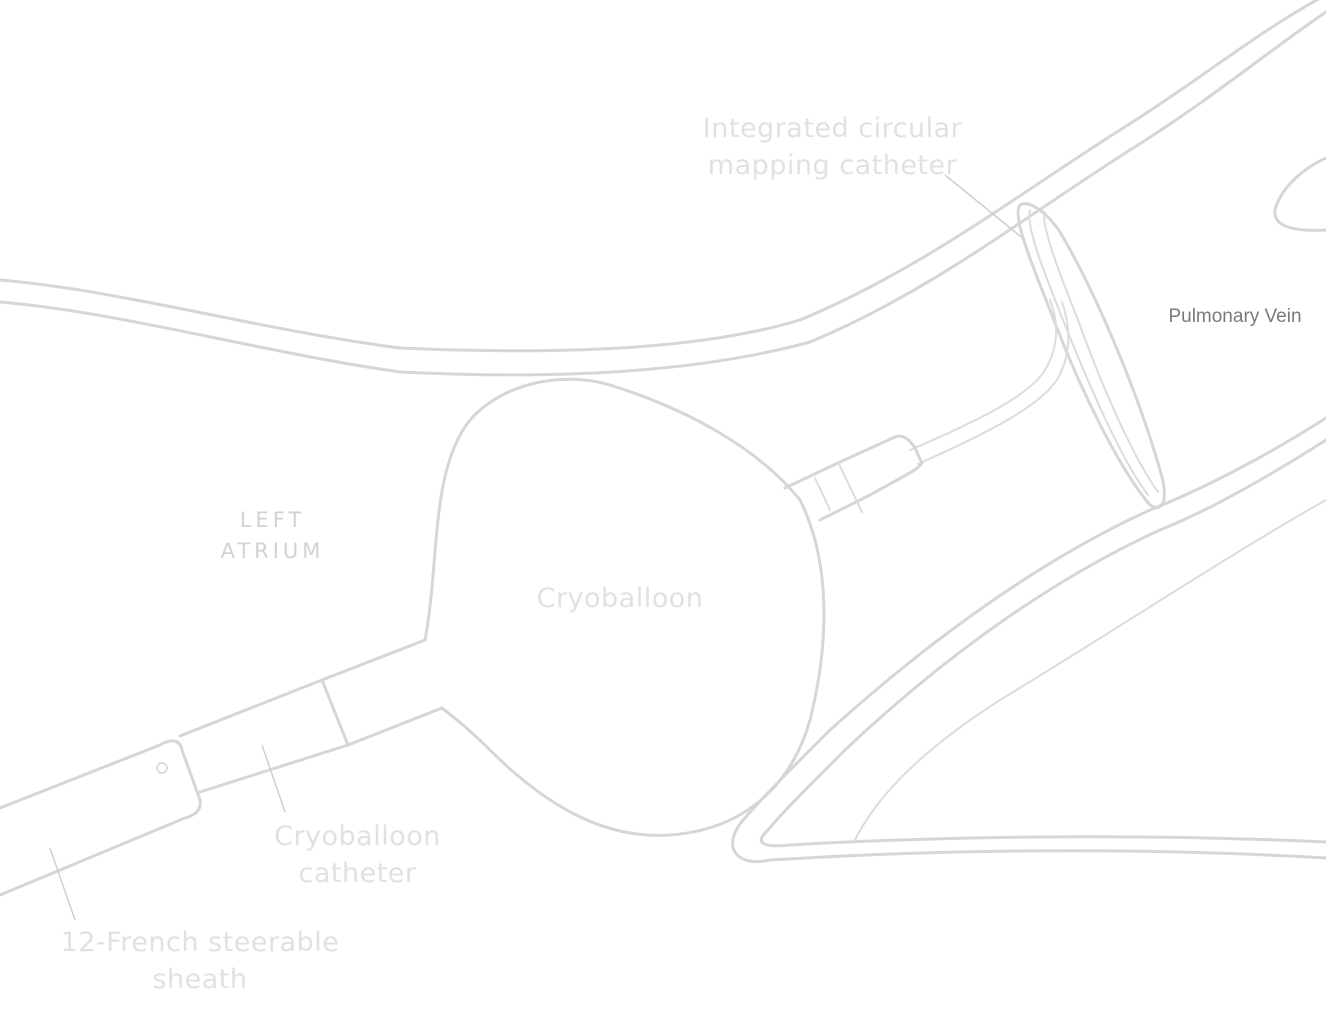 The height and width of the screenshot is (1028, 1326). I want to click on label-steerable-sheath: 12-French steerable sheath, so click(200, 961).